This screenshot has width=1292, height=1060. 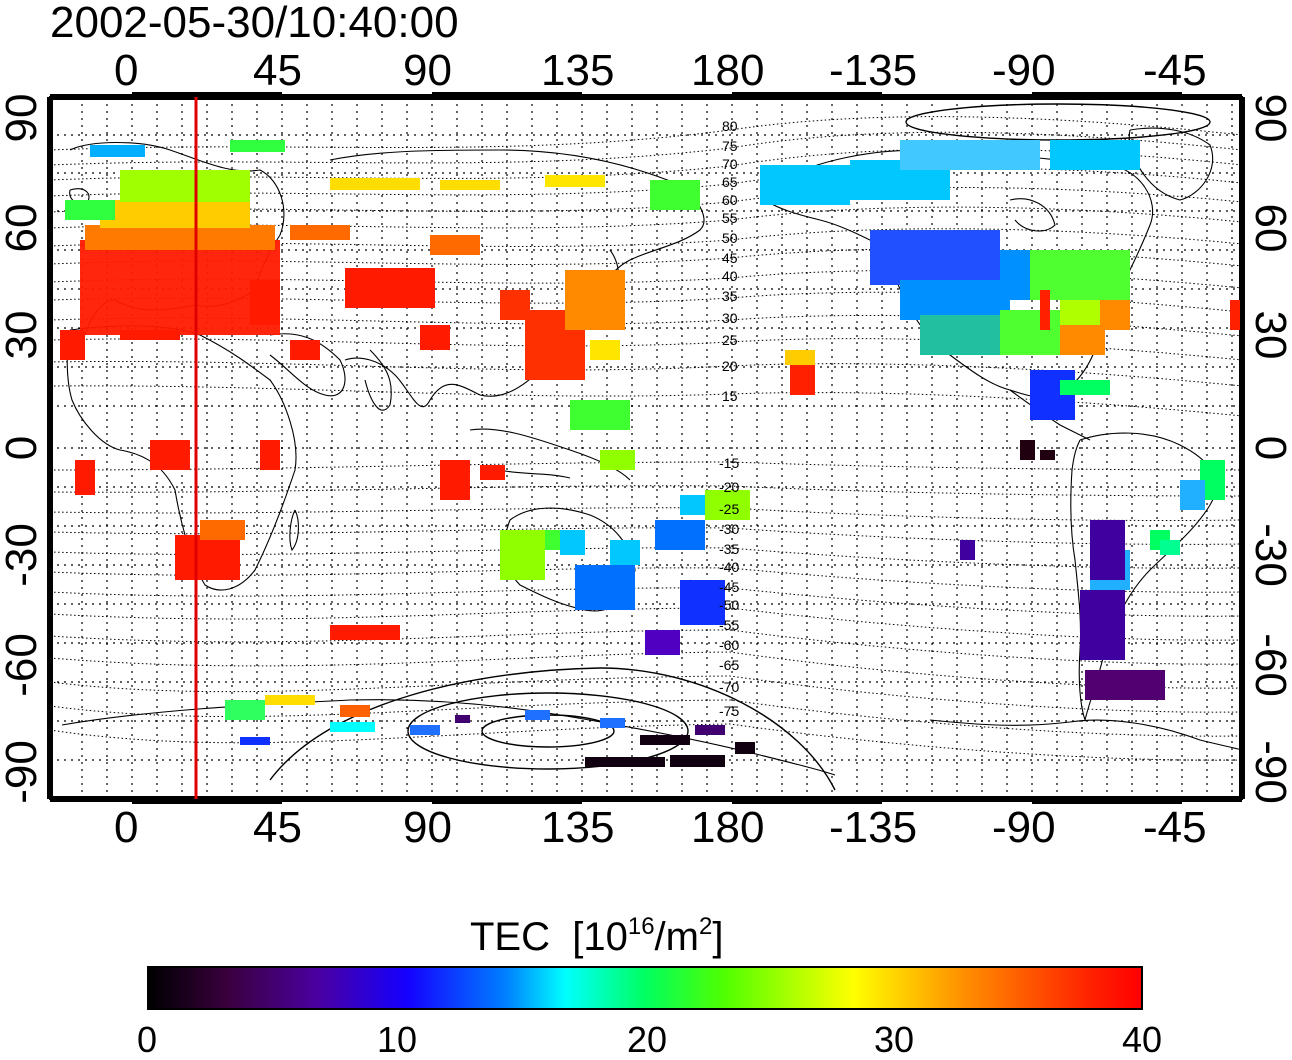 I want to click on bottom-lon-tick: -135, so click(x=873, y=827).